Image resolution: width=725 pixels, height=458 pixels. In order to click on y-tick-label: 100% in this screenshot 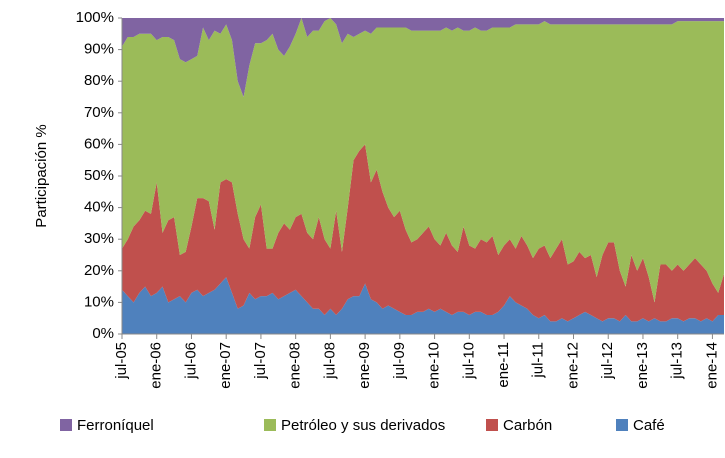, I will do `click(95, 17)`.